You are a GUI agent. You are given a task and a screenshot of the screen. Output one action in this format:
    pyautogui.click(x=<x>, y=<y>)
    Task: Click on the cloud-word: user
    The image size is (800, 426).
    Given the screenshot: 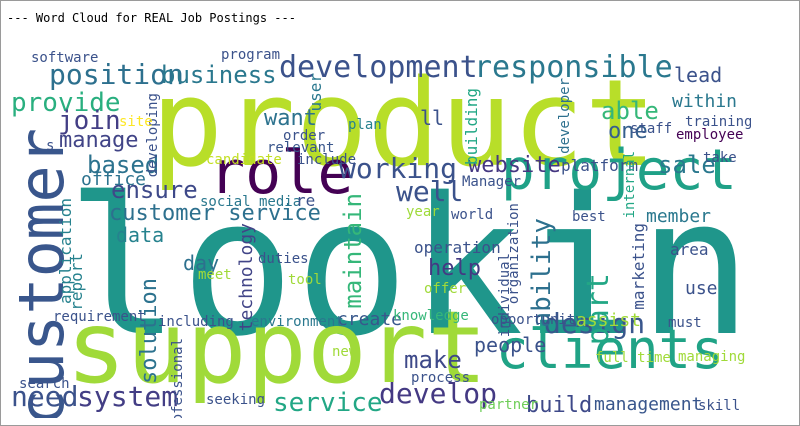 What is the action you would take?
    pyautogui.click(x=315, y=92)
    